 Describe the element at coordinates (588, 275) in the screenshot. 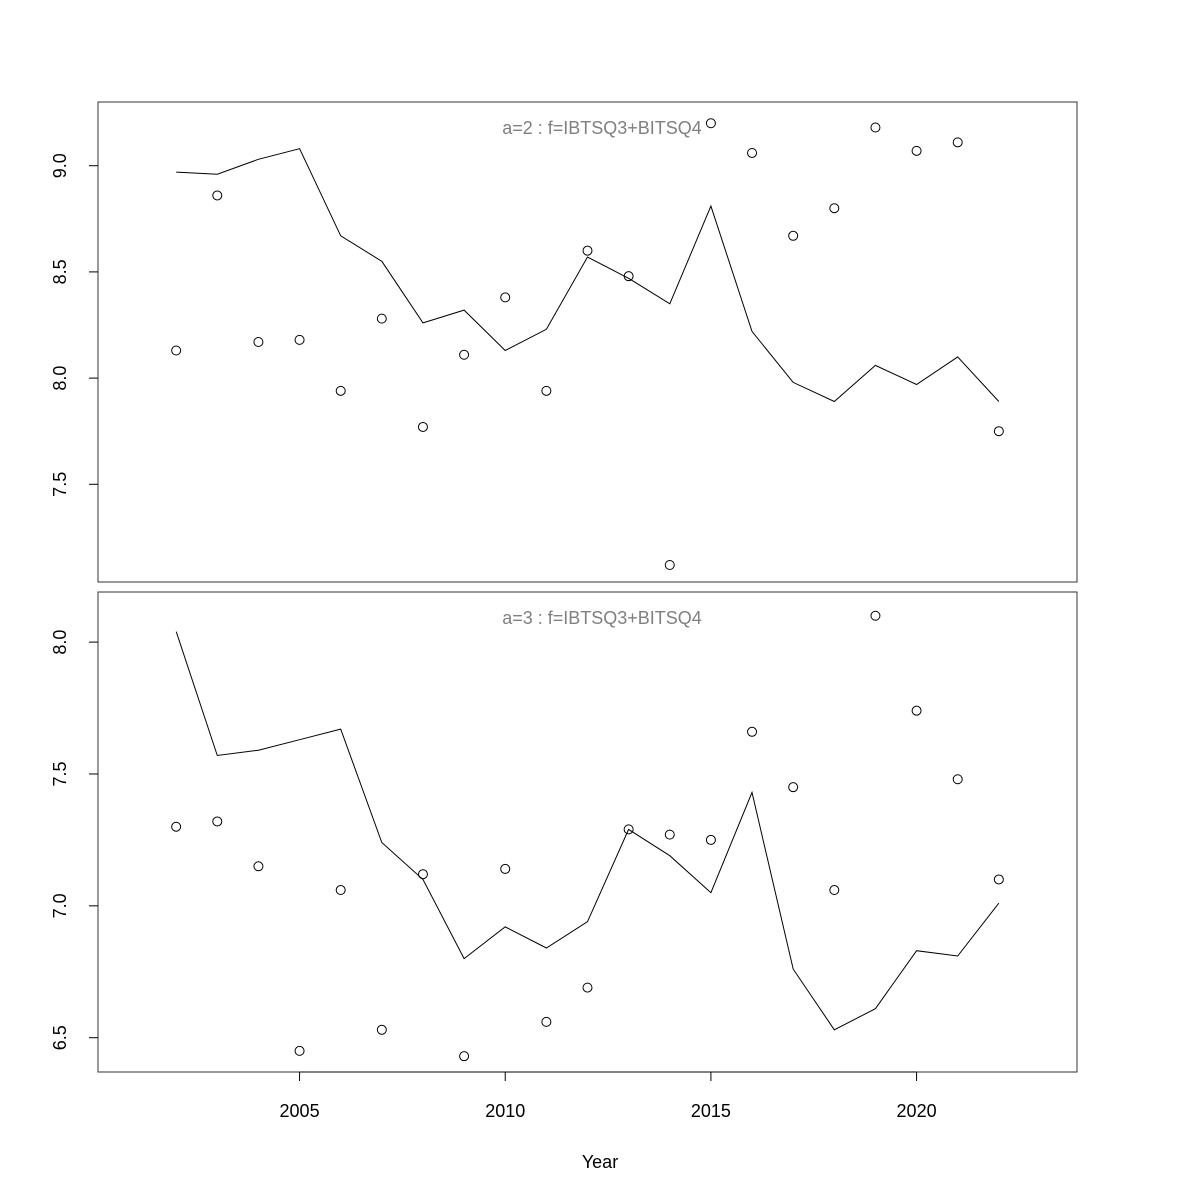

I see `fitted-line` at that location.